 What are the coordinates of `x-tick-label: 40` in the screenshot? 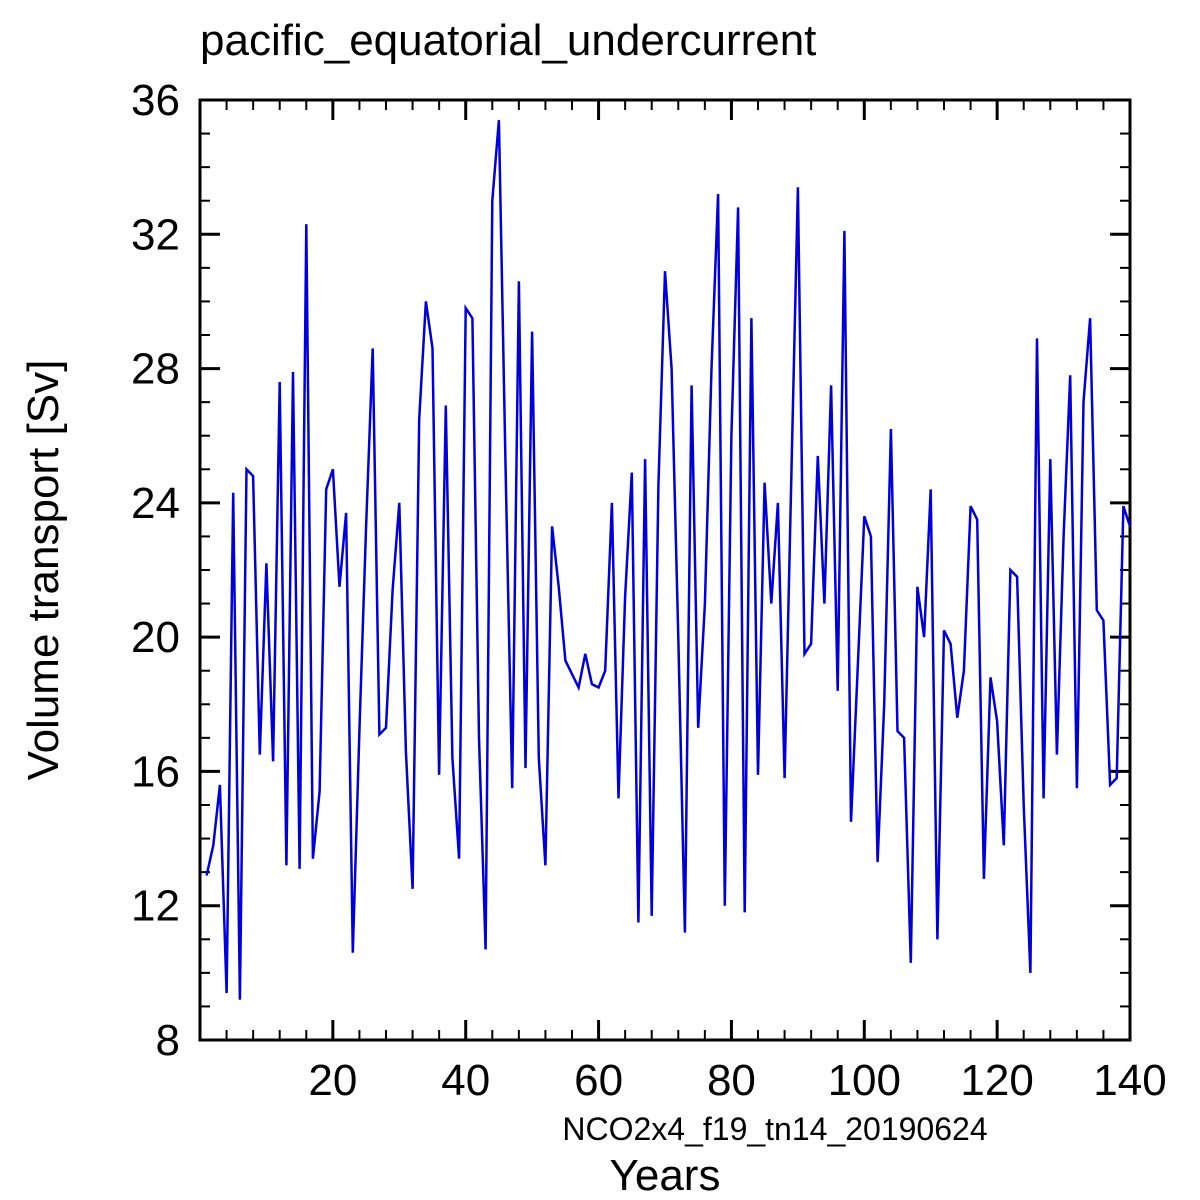 It's located at (465, 1080).